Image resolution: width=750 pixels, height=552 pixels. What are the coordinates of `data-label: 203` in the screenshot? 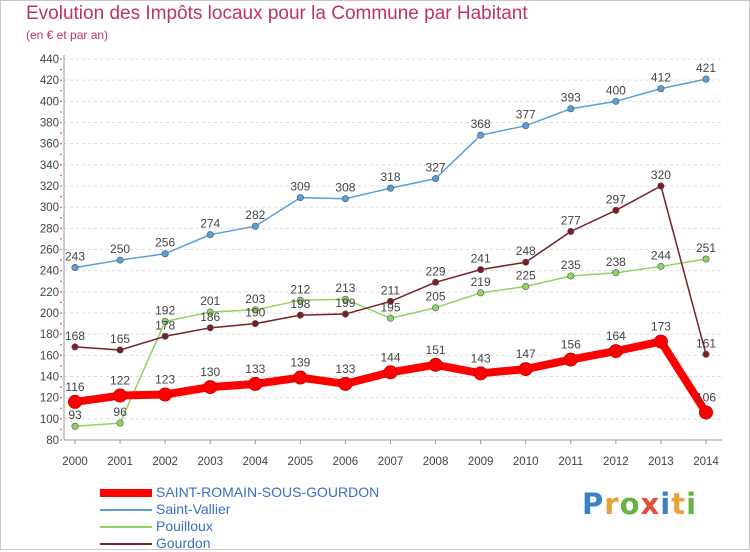 It's located at (255, 299).